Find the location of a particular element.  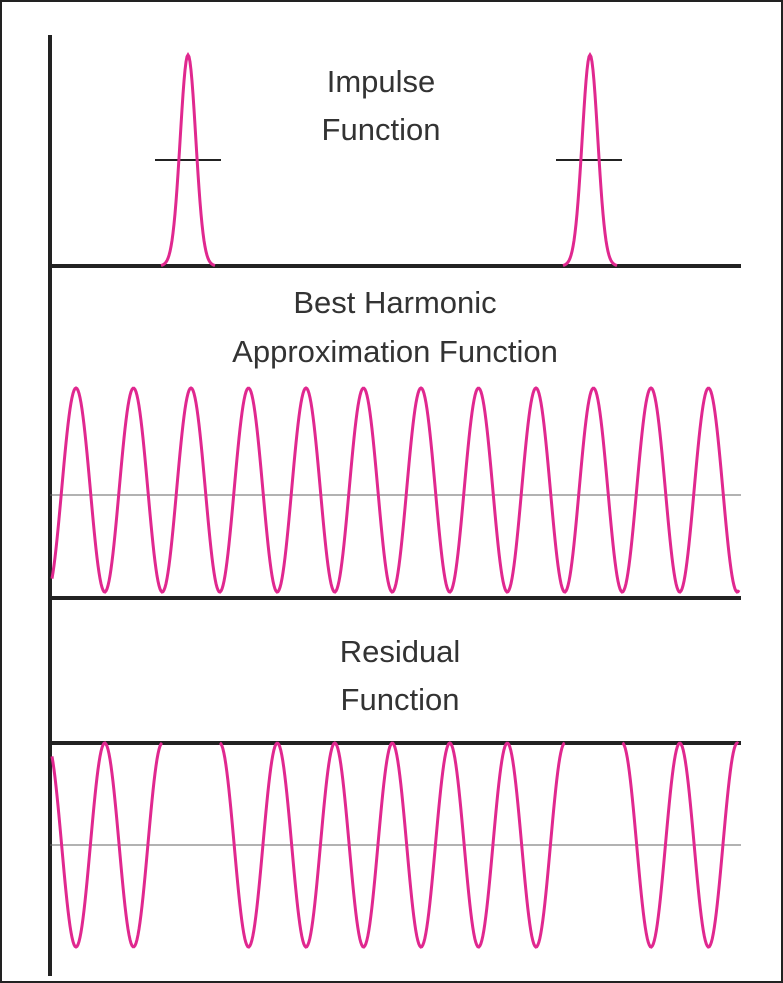

panel-label: Impulse is located at coordinates (381, 81).